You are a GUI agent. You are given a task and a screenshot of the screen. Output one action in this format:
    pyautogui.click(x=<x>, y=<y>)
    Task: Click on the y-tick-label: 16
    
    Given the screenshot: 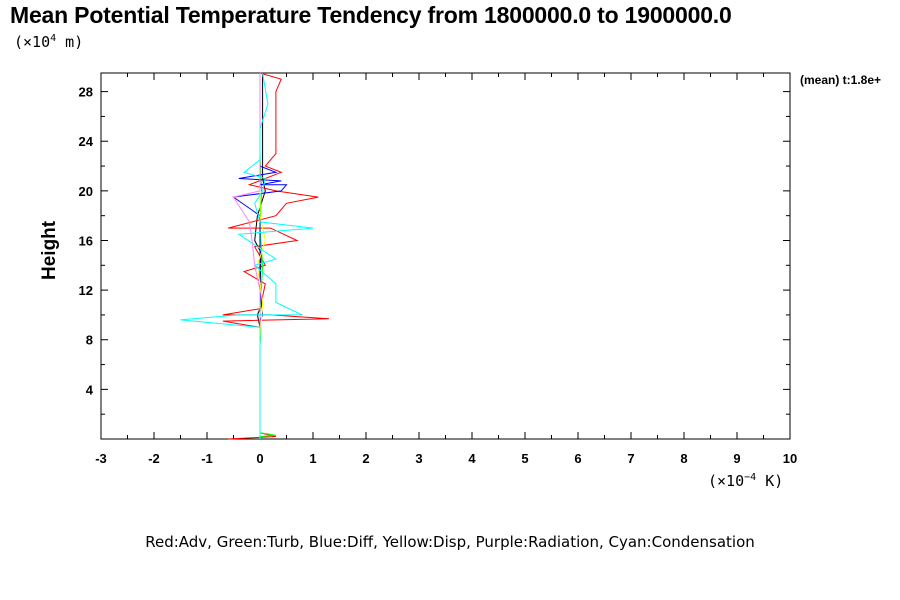 What is the action you would take?
    pyautogui.click(x=86, y=240)
    